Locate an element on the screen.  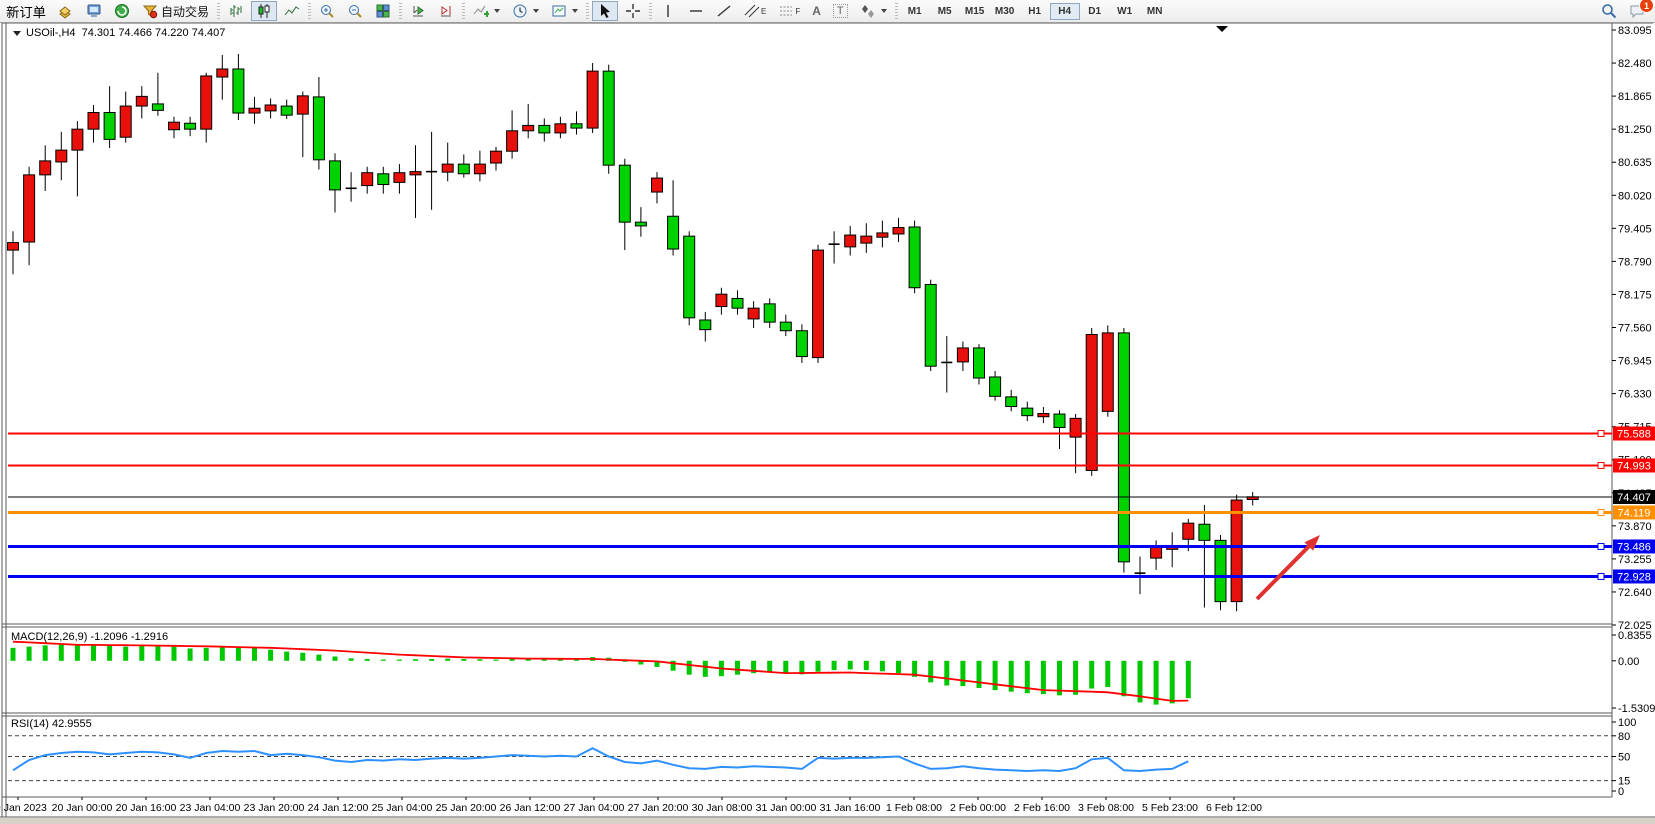
template-chart-icon is located at coordinates (559, 11).